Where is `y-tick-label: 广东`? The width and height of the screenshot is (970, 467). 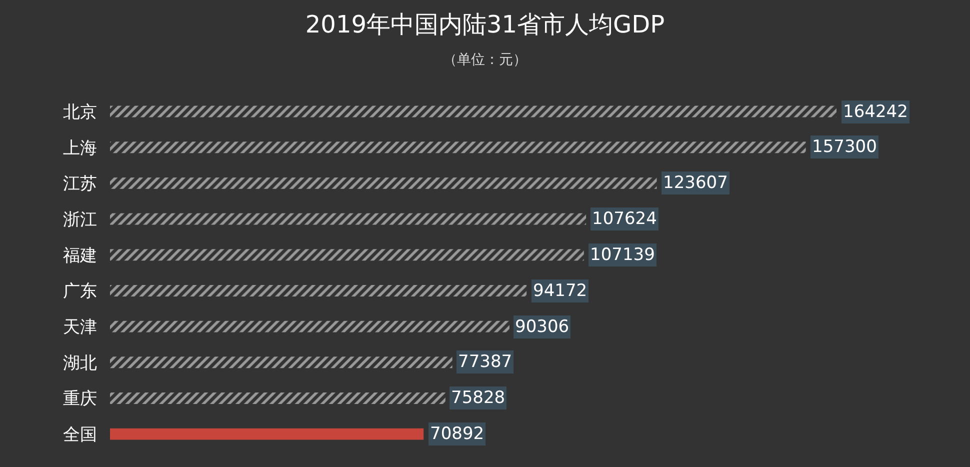
y-tick-label: 广东 is located at coordinates (80, 292).